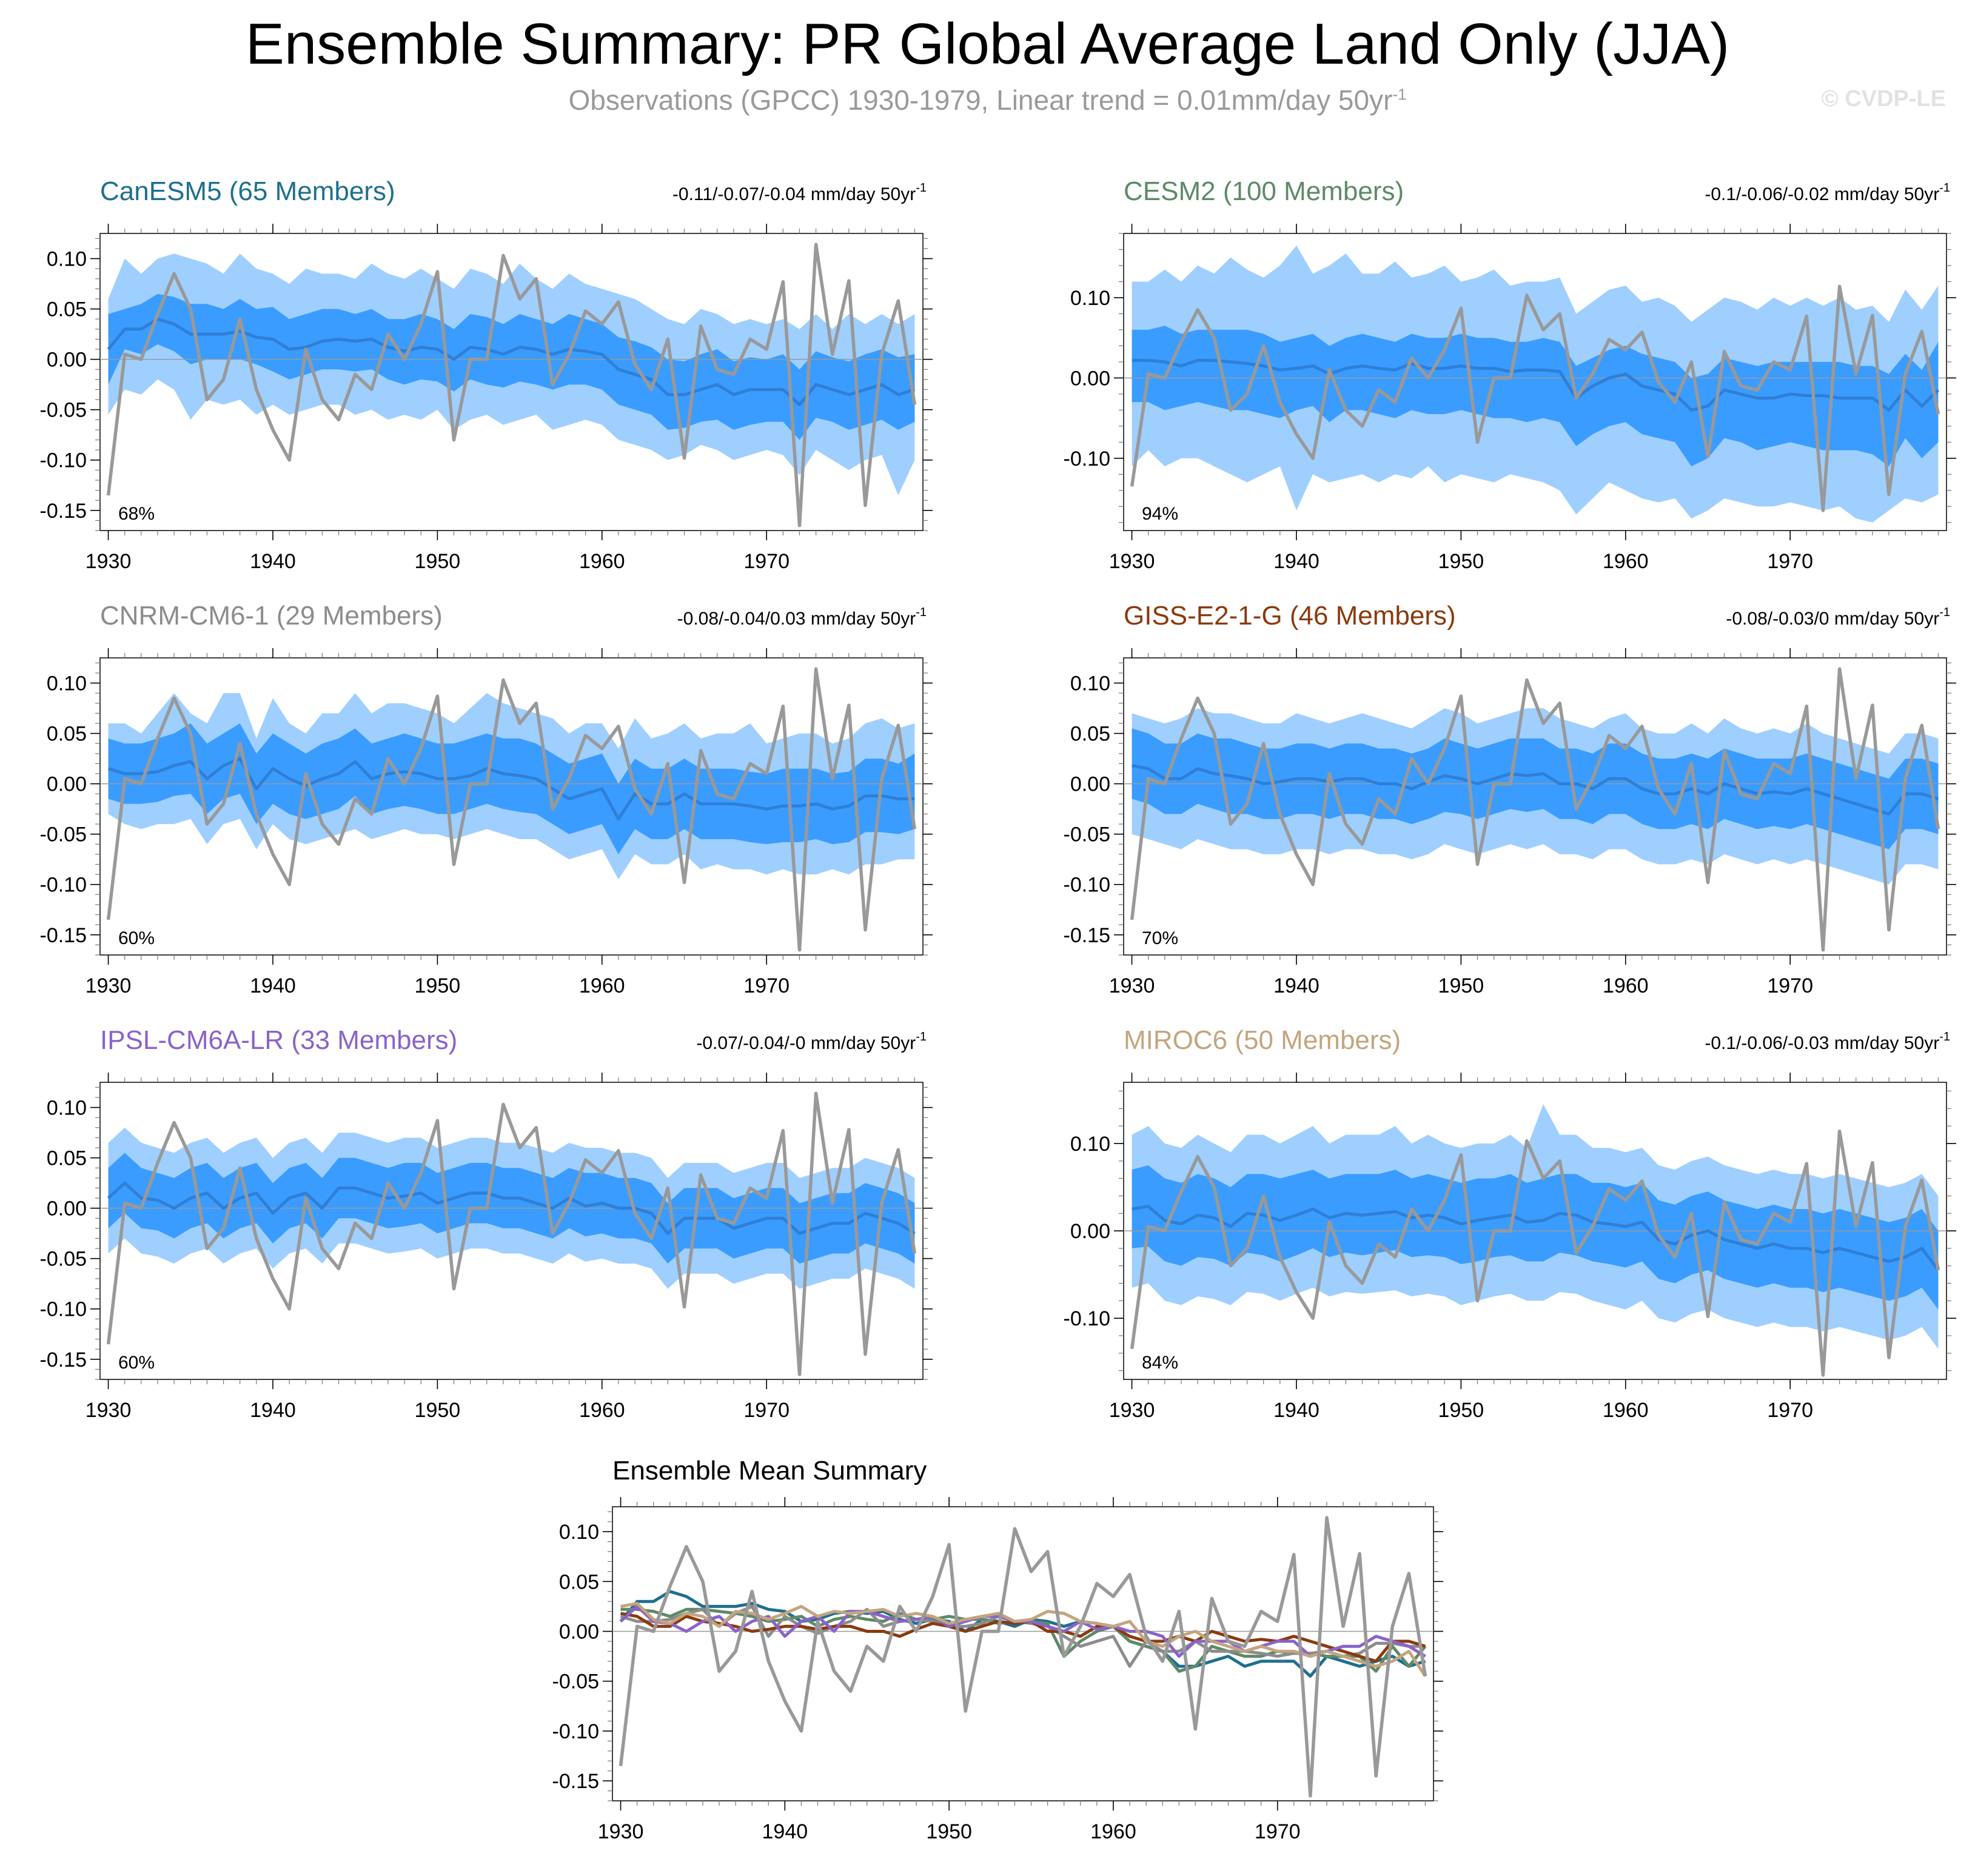 The image size is (1975, 1876). What do you see at coordinates (802, 617) in the screenshot?
I see `trend-label: -0.08/-0.04/0.03 mm/day 50yr-1` at bounding box center [802, 617].